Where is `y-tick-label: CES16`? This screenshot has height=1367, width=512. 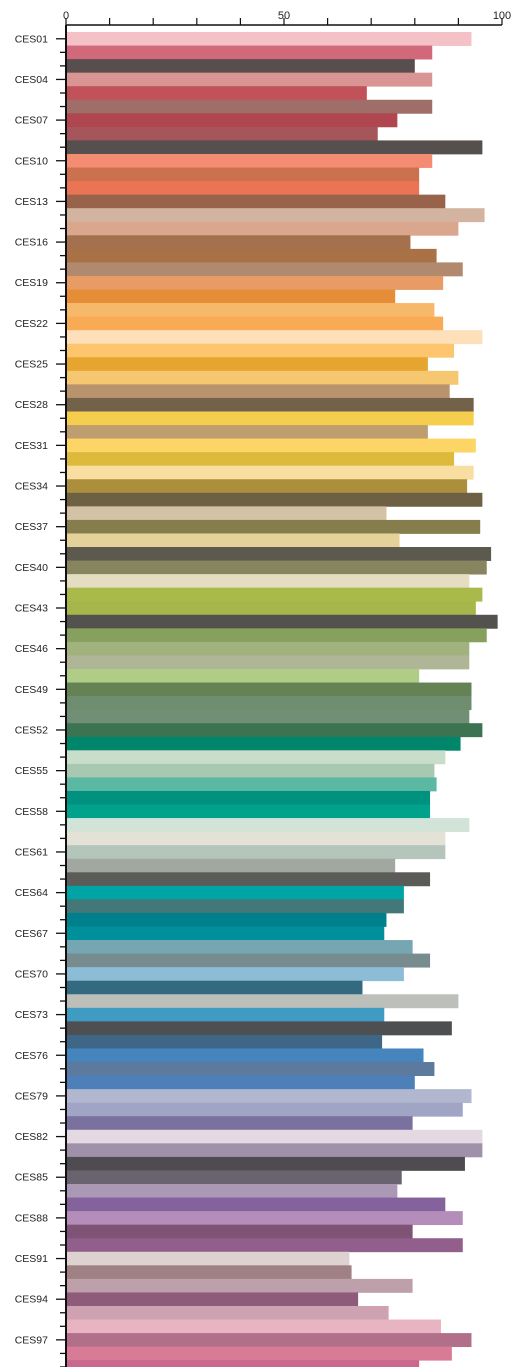 y-tick-label: CES16 is located at coordinates (31, 243).